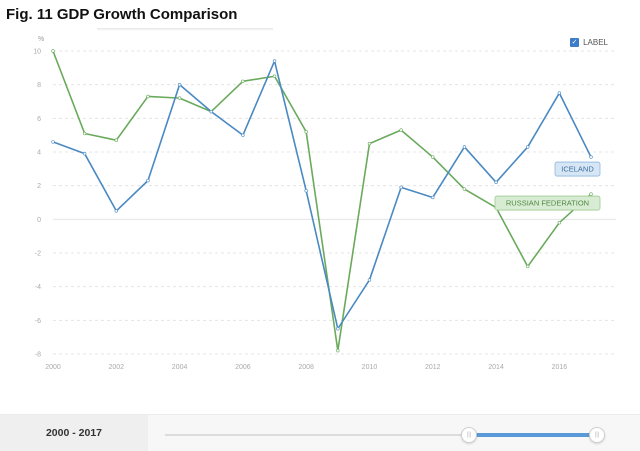 The width and height of the screenshot is (640, 451). What do you see at coordinates (39, 220) in the screenshot?
I see `y-tick-label: 0` at bounding box center [39, 220].